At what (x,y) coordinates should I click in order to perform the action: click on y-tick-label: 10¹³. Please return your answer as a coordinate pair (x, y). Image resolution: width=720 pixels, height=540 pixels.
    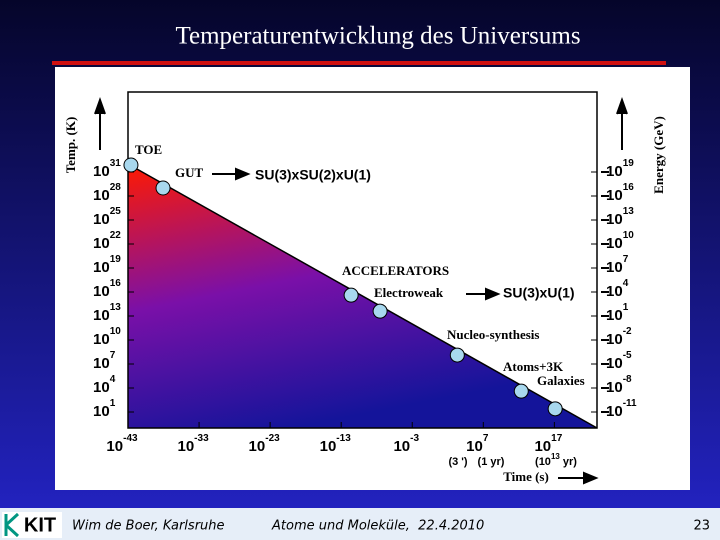
    Looking at the image, I should click on (107, 313).